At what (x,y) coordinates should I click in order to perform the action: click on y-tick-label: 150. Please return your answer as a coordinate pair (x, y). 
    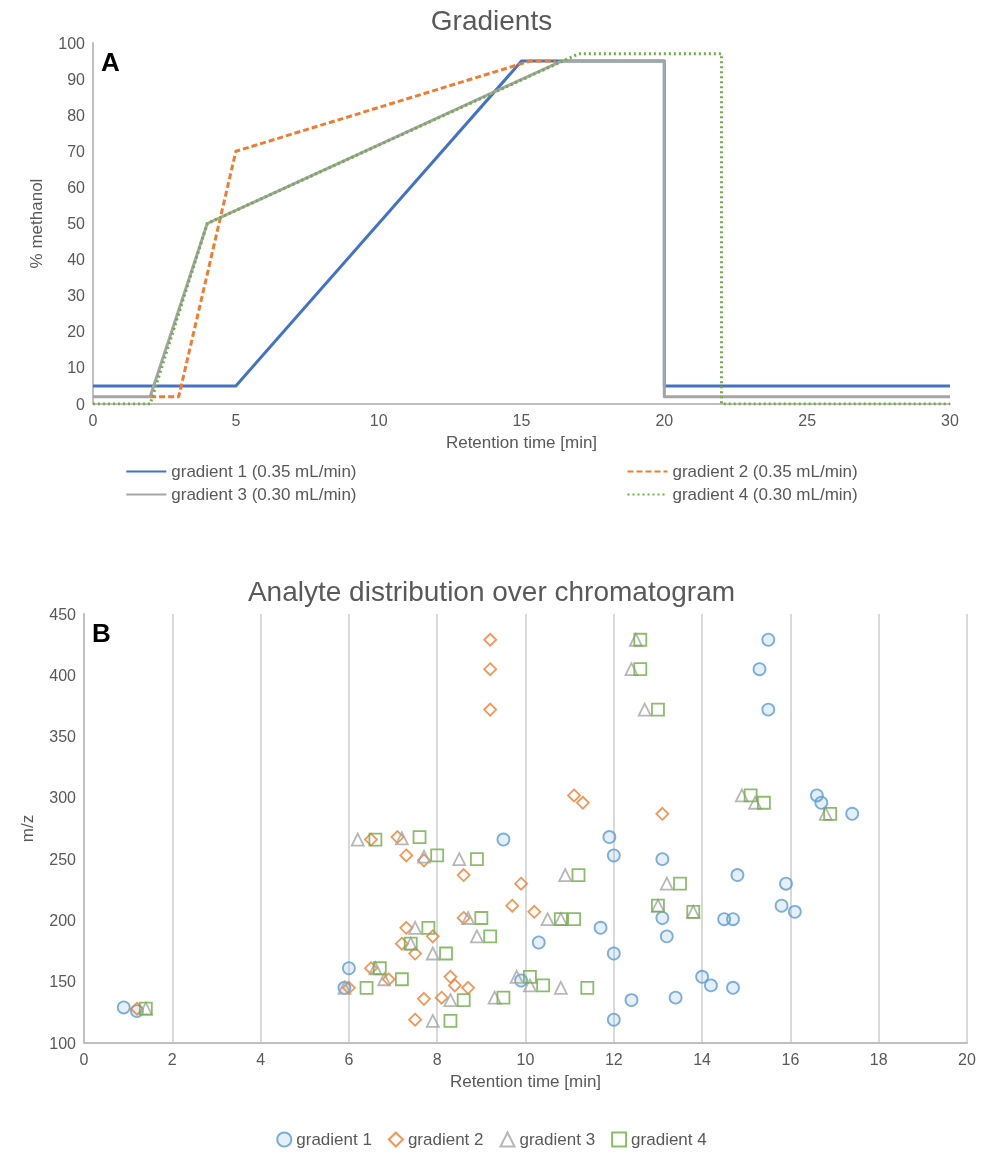
    Looking at the image, I should click on (63, 982).